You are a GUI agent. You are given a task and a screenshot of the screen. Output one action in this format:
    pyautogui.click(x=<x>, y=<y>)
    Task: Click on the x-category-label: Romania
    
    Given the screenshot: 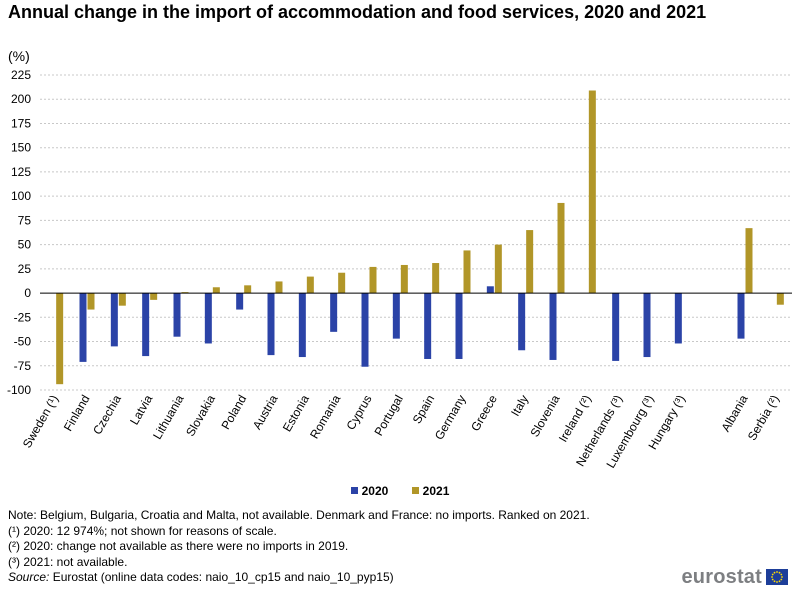 What is the action you would take?
    pyautogui.click(x=325, y=416)
    